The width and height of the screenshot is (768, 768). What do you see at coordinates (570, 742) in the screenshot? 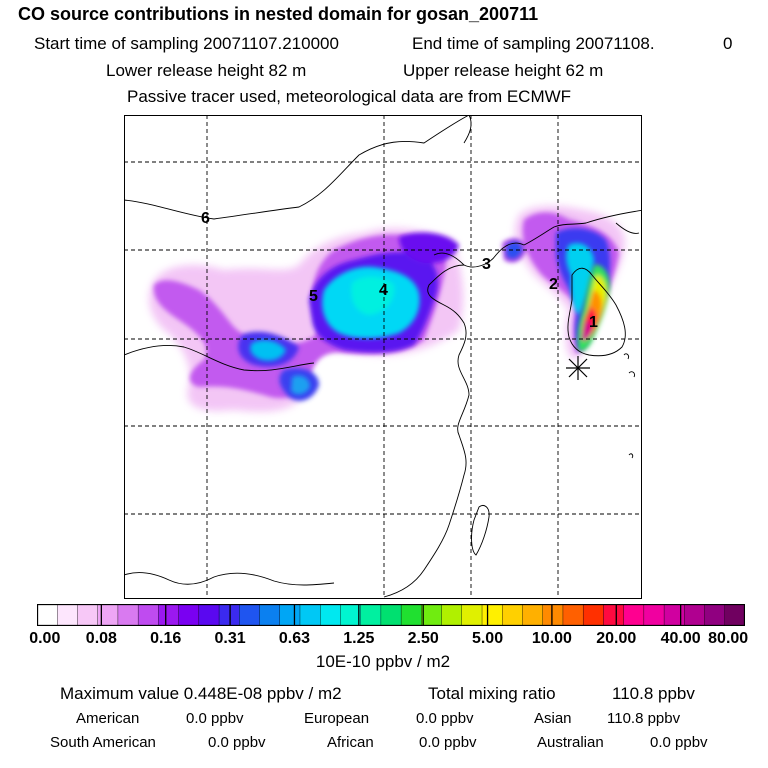
I see `region-name-australian: Australian` at bounding box center [570, 742].